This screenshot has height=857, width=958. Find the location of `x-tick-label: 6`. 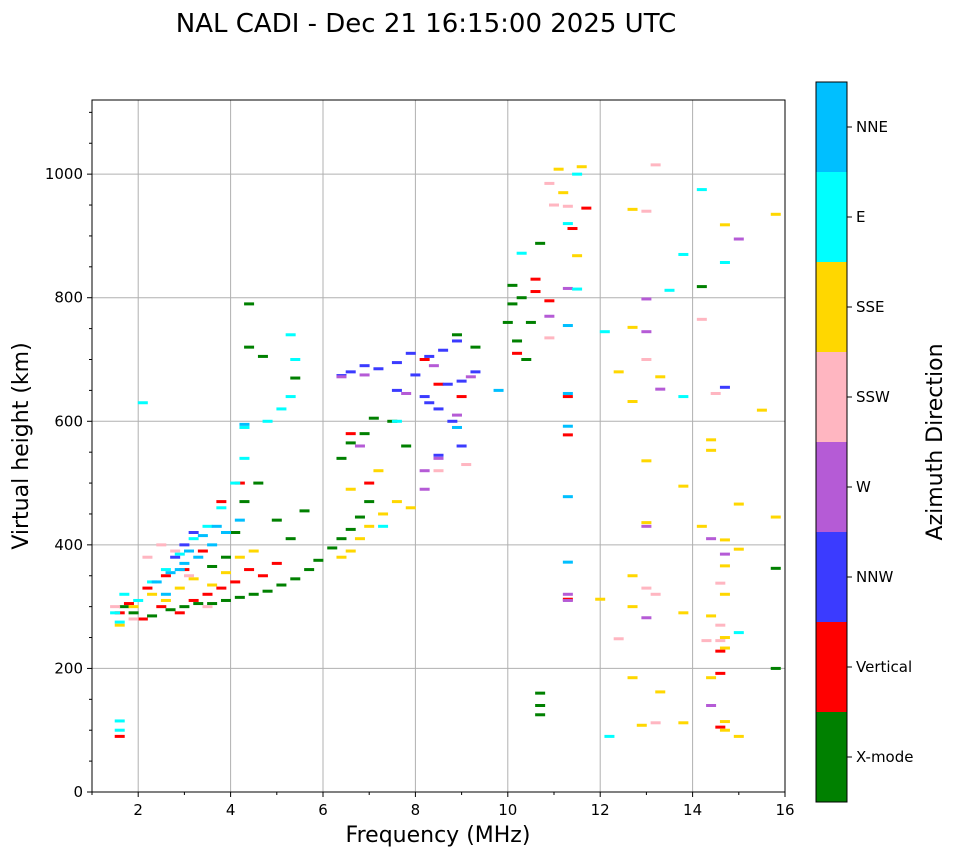

x-tick-label: 6 is located at coordinates (323, 810).